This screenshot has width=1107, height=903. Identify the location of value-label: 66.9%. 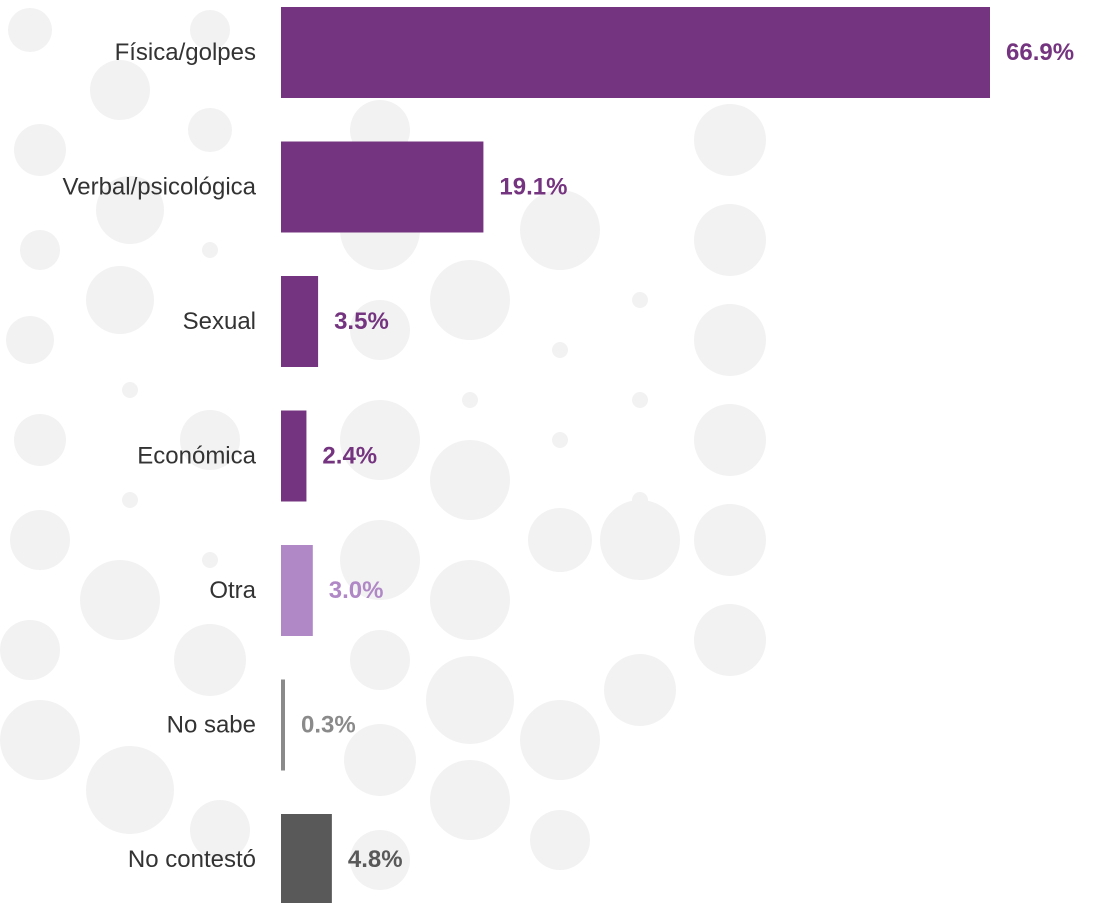
(1040, 52).